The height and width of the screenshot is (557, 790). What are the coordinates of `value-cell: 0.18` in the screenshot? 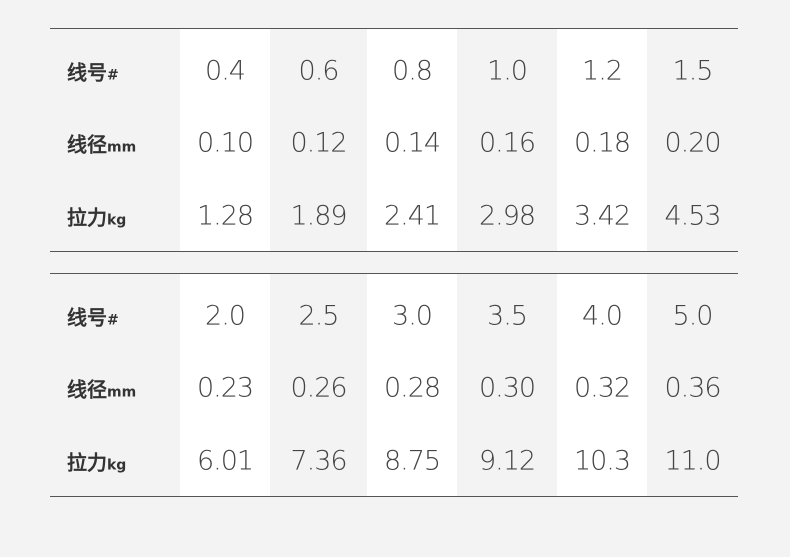 It's located at (602, 143).